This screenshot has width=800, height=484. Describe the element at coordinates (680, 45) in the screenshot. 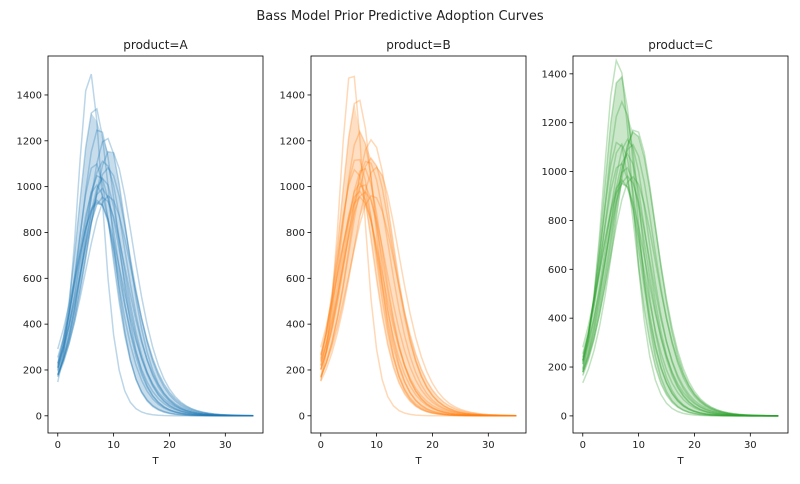

I see `panel-title: product=C` at that location.